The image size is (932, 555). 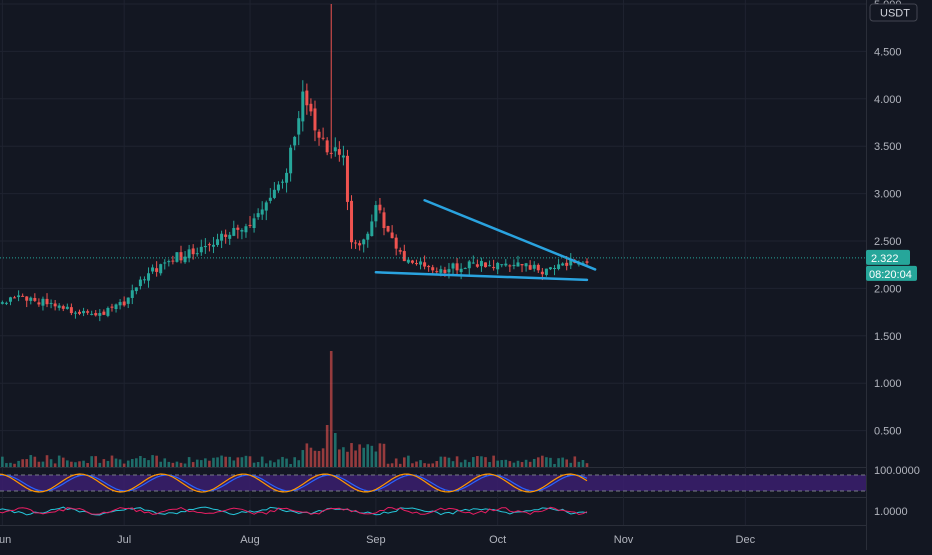 What do you see at coordinates (481, 276) in the screenshot?
I see `trendline` at bounding box center [481, 276].